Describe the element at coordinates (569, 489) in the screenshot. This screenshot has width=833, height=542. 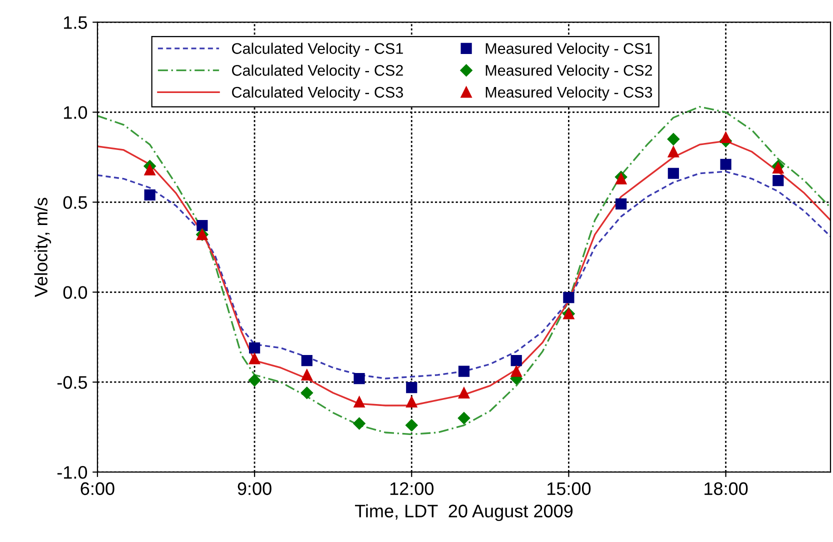
I see `x-tick-label: 15:00` at that location.